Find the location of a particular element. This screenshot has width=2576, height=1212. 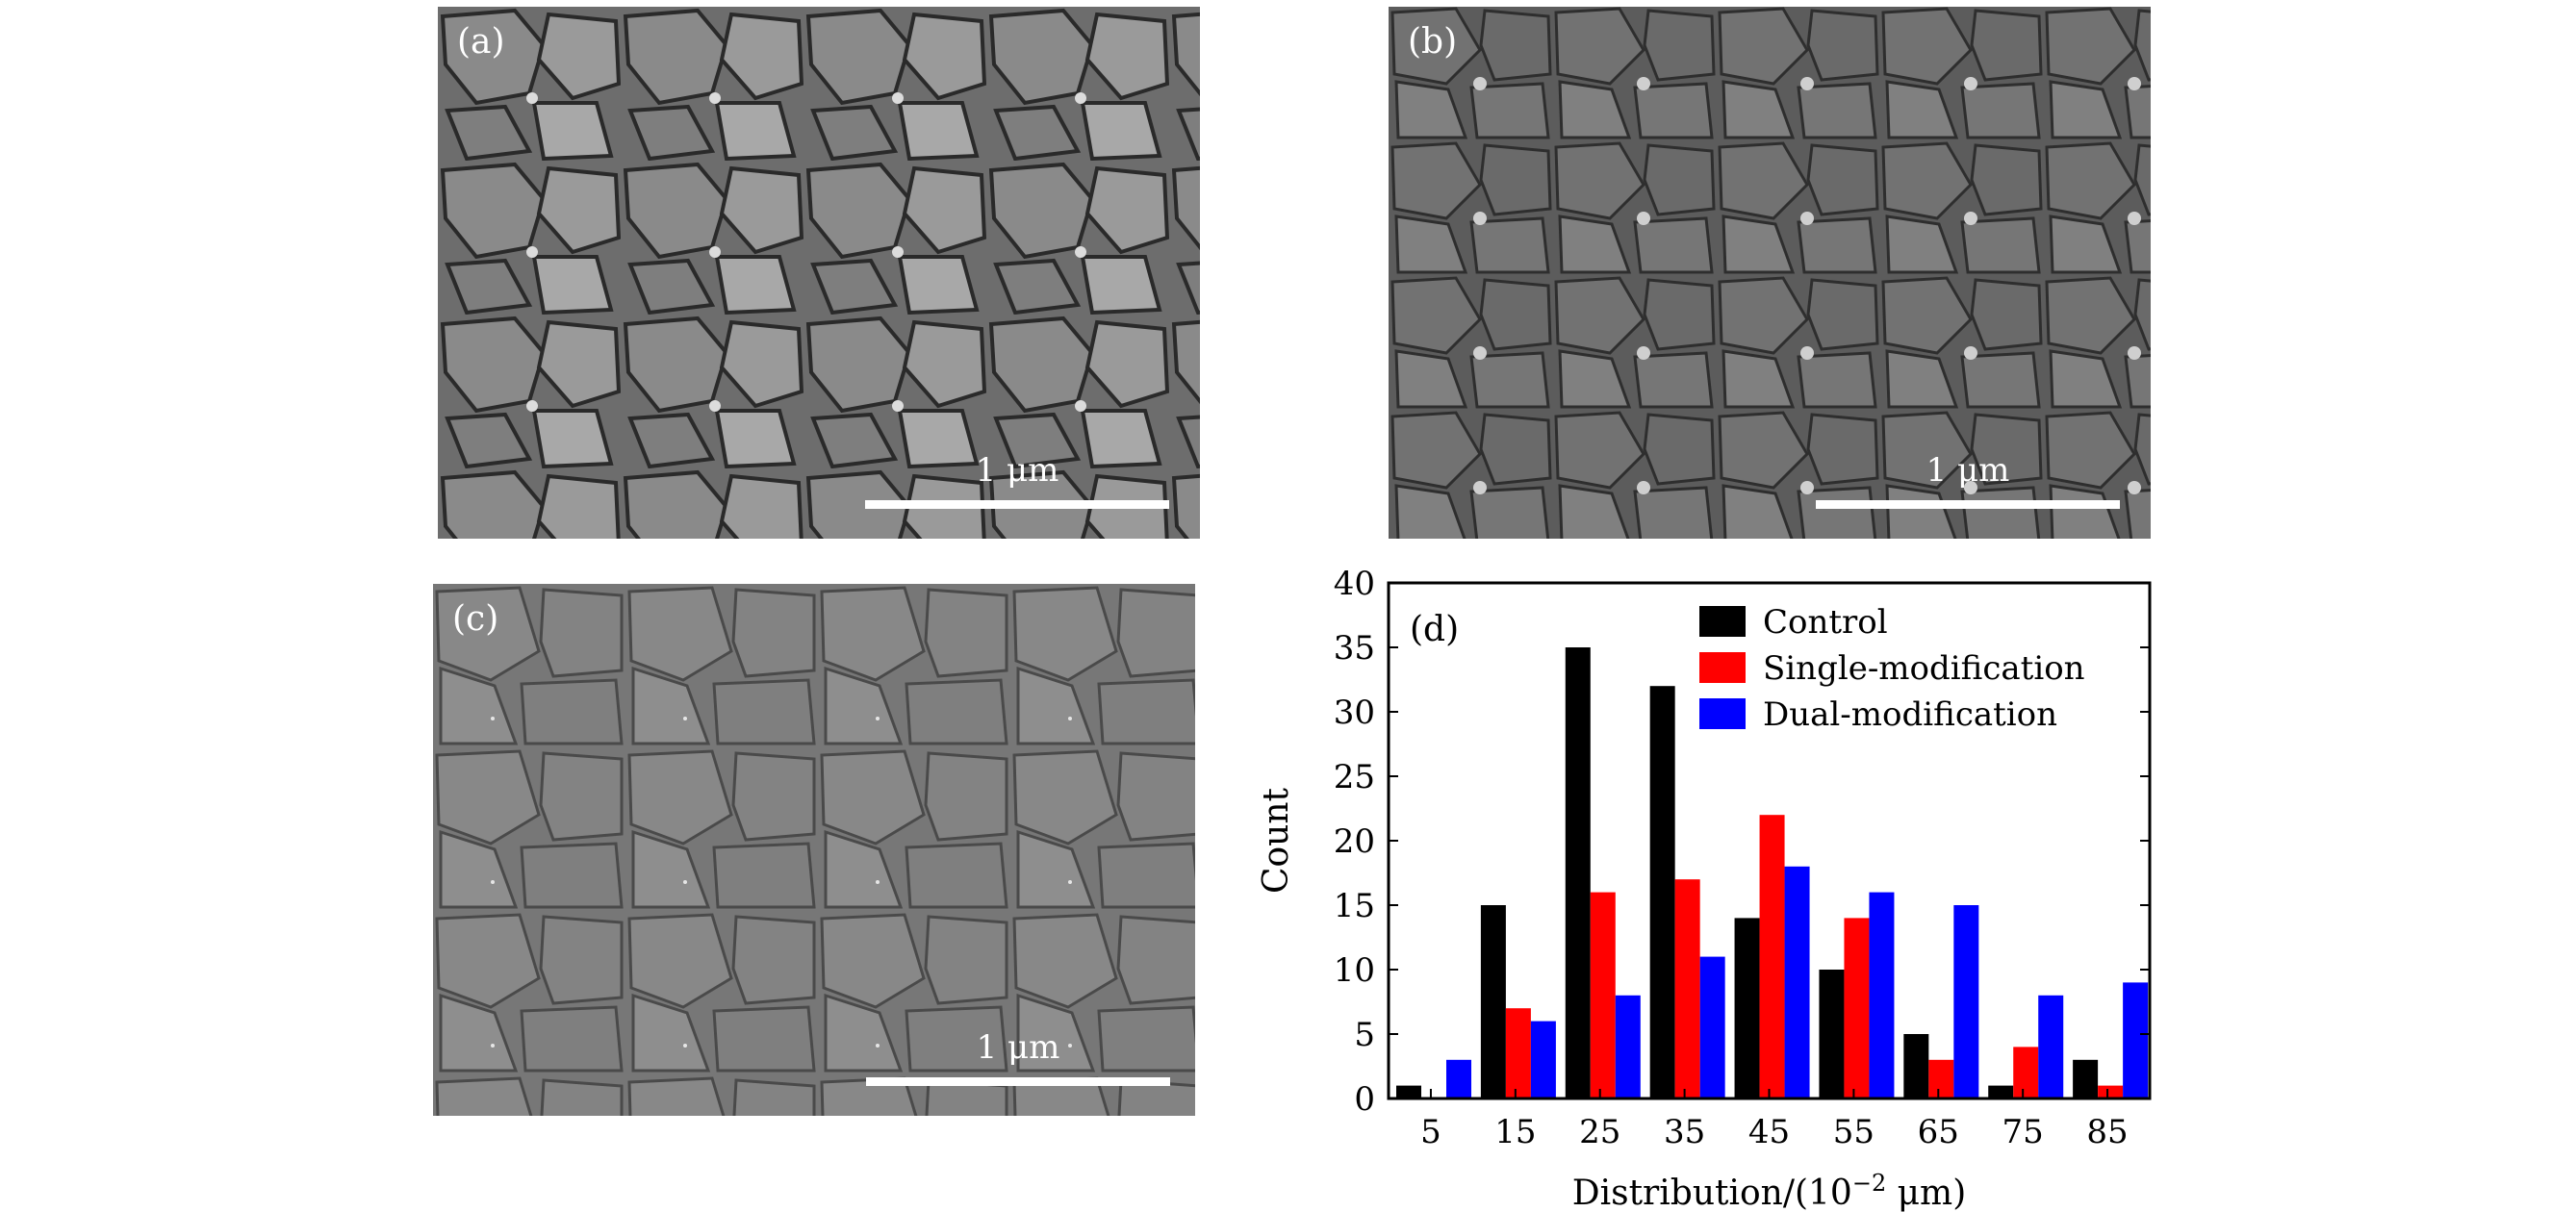

legend-swatch-single-modification is located at coordinates (1722, 668).